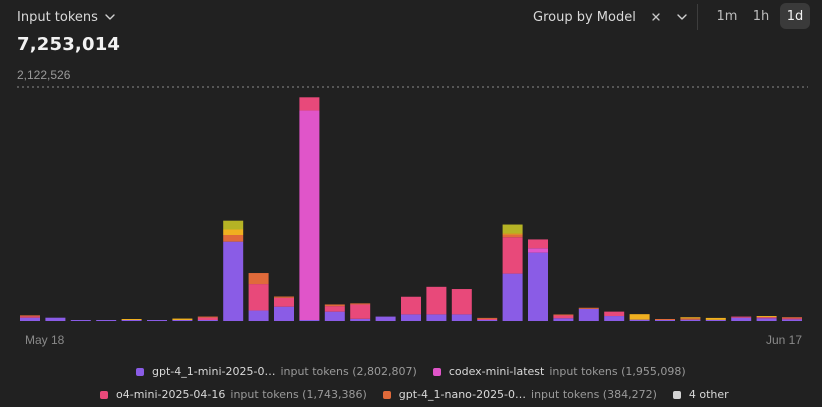 This screenshot has width=822, height=407. I want to click on close-icon, so click(656, 17).